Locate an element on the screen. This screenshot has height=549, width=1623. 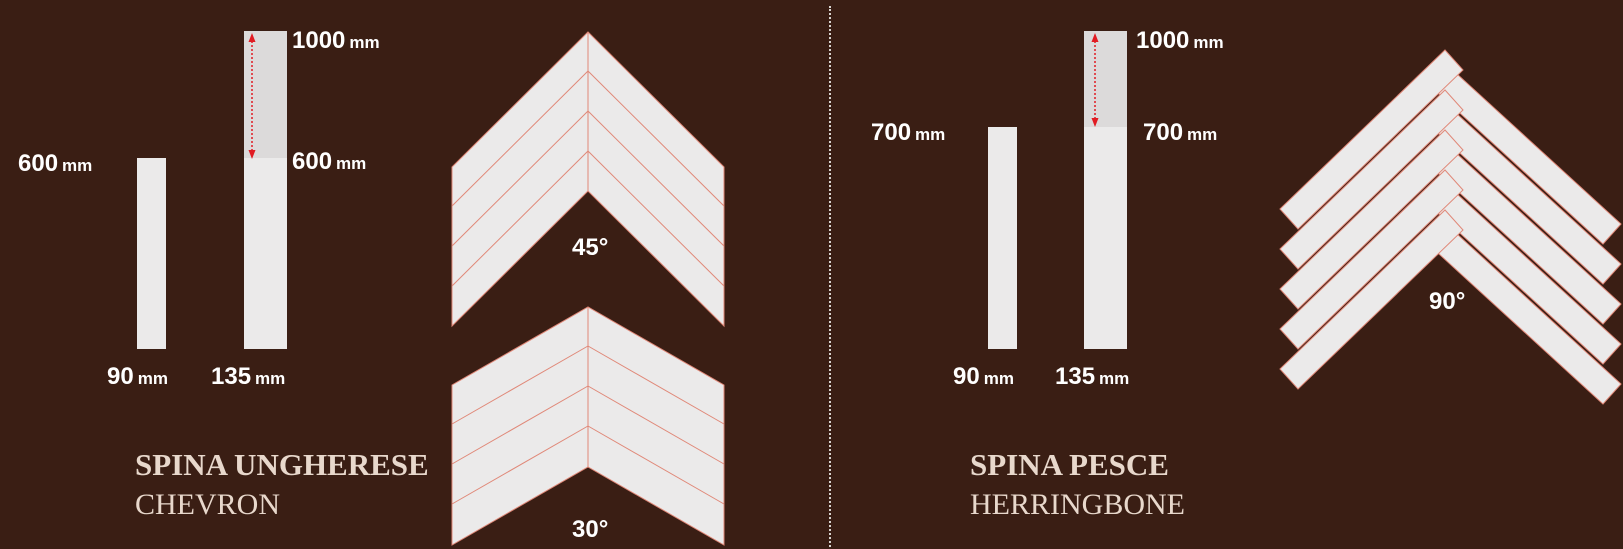
herringbone-narrow-width-label: 90 mm is located at coordinates (983, 377).